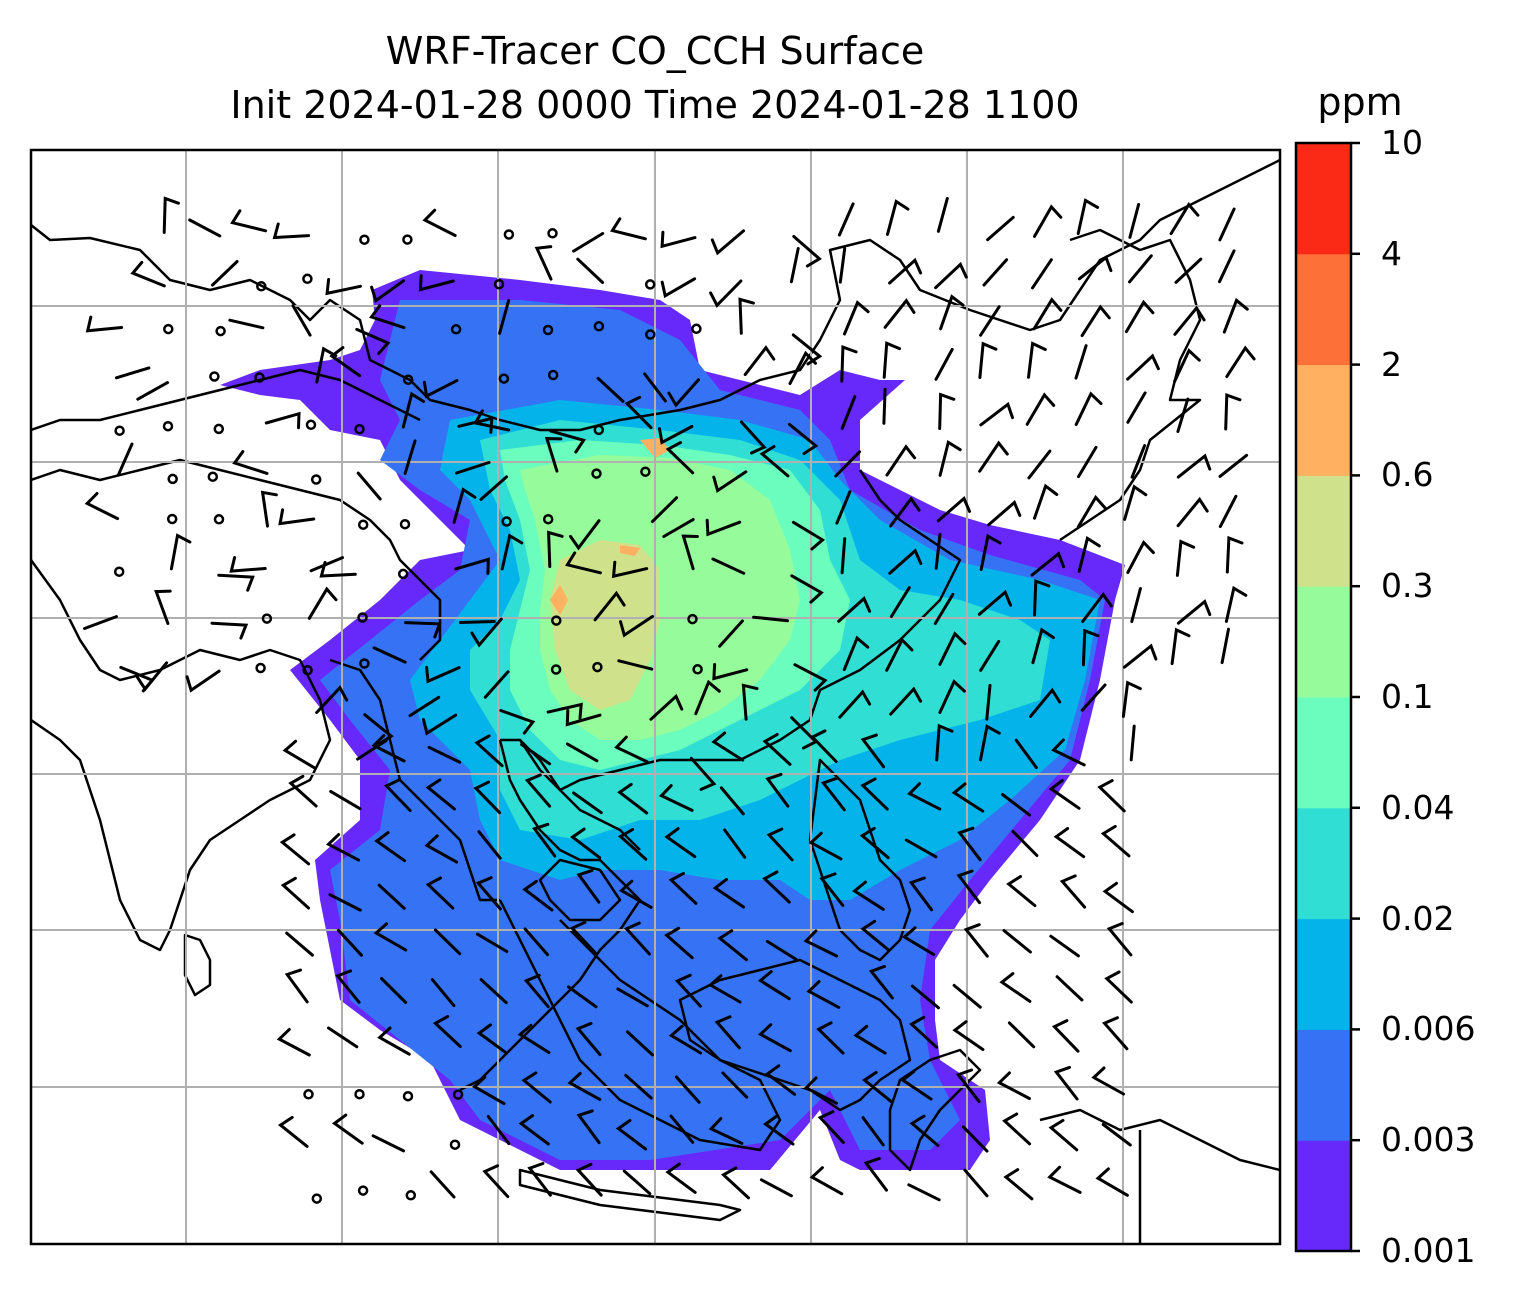 The height and width of the screenshot is (1306, 1528). I want to click on colorbar-tick-label-1: 0.003, so click(1428, 1140).